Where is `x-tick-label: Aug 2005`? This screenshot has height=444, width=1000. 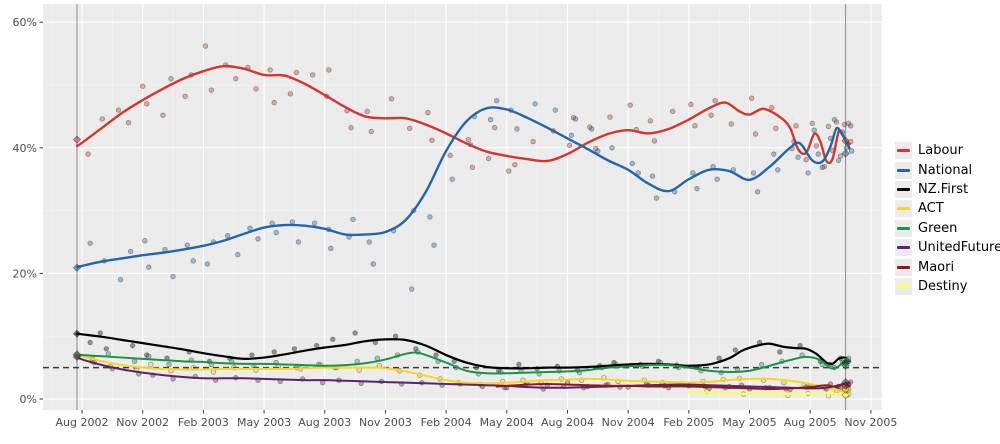
x-tick-label: Aug 2005 is located at coordinates (810, 422).